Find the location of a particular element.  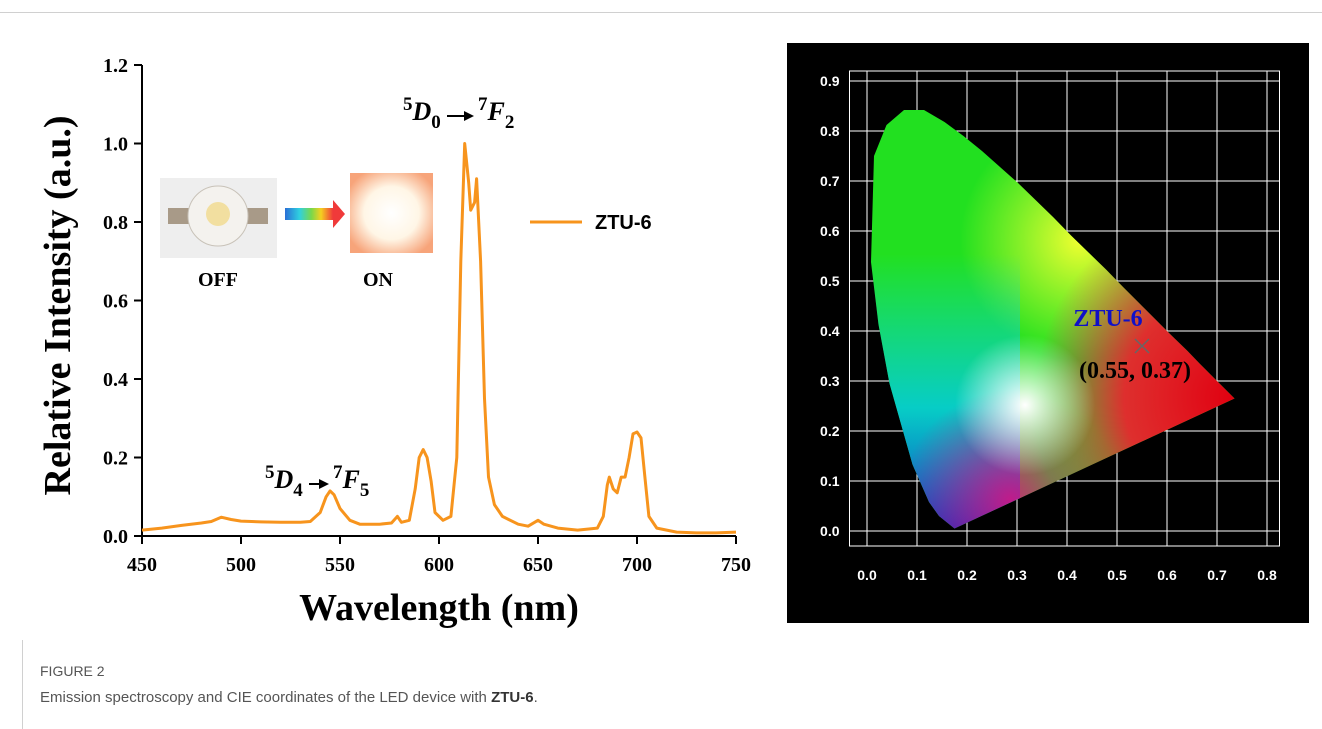

caption-label: FIGURE 2 is located at coordinates (72, 671).